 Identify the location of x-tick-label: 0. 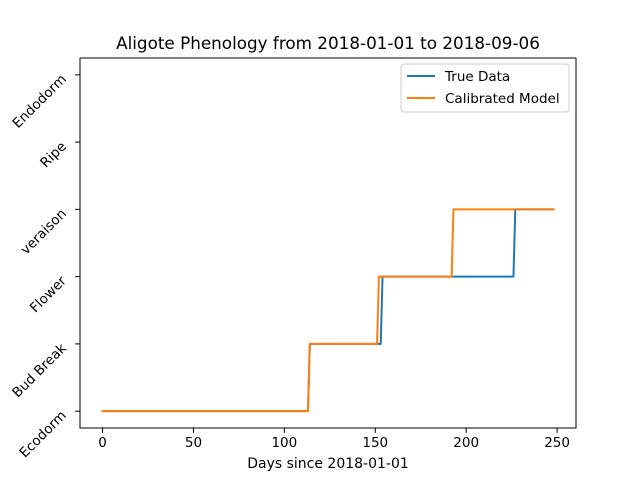
(102, 443).